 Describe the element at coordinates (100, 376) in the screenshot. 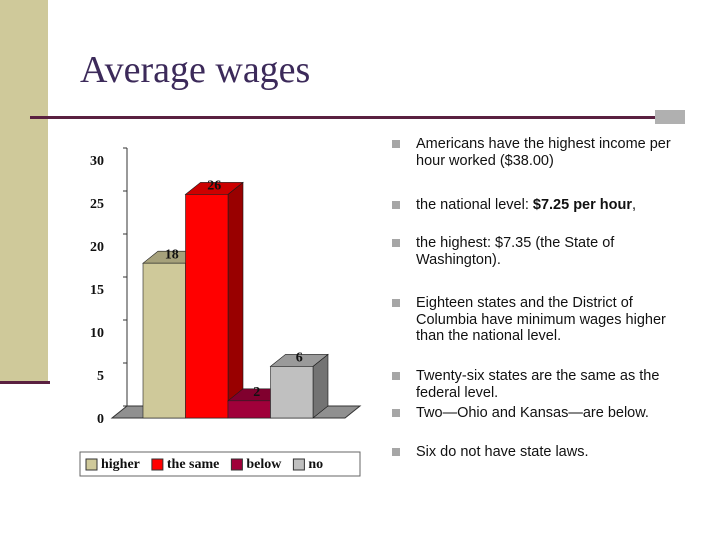

I see `y-tick-label: 5` at that location.